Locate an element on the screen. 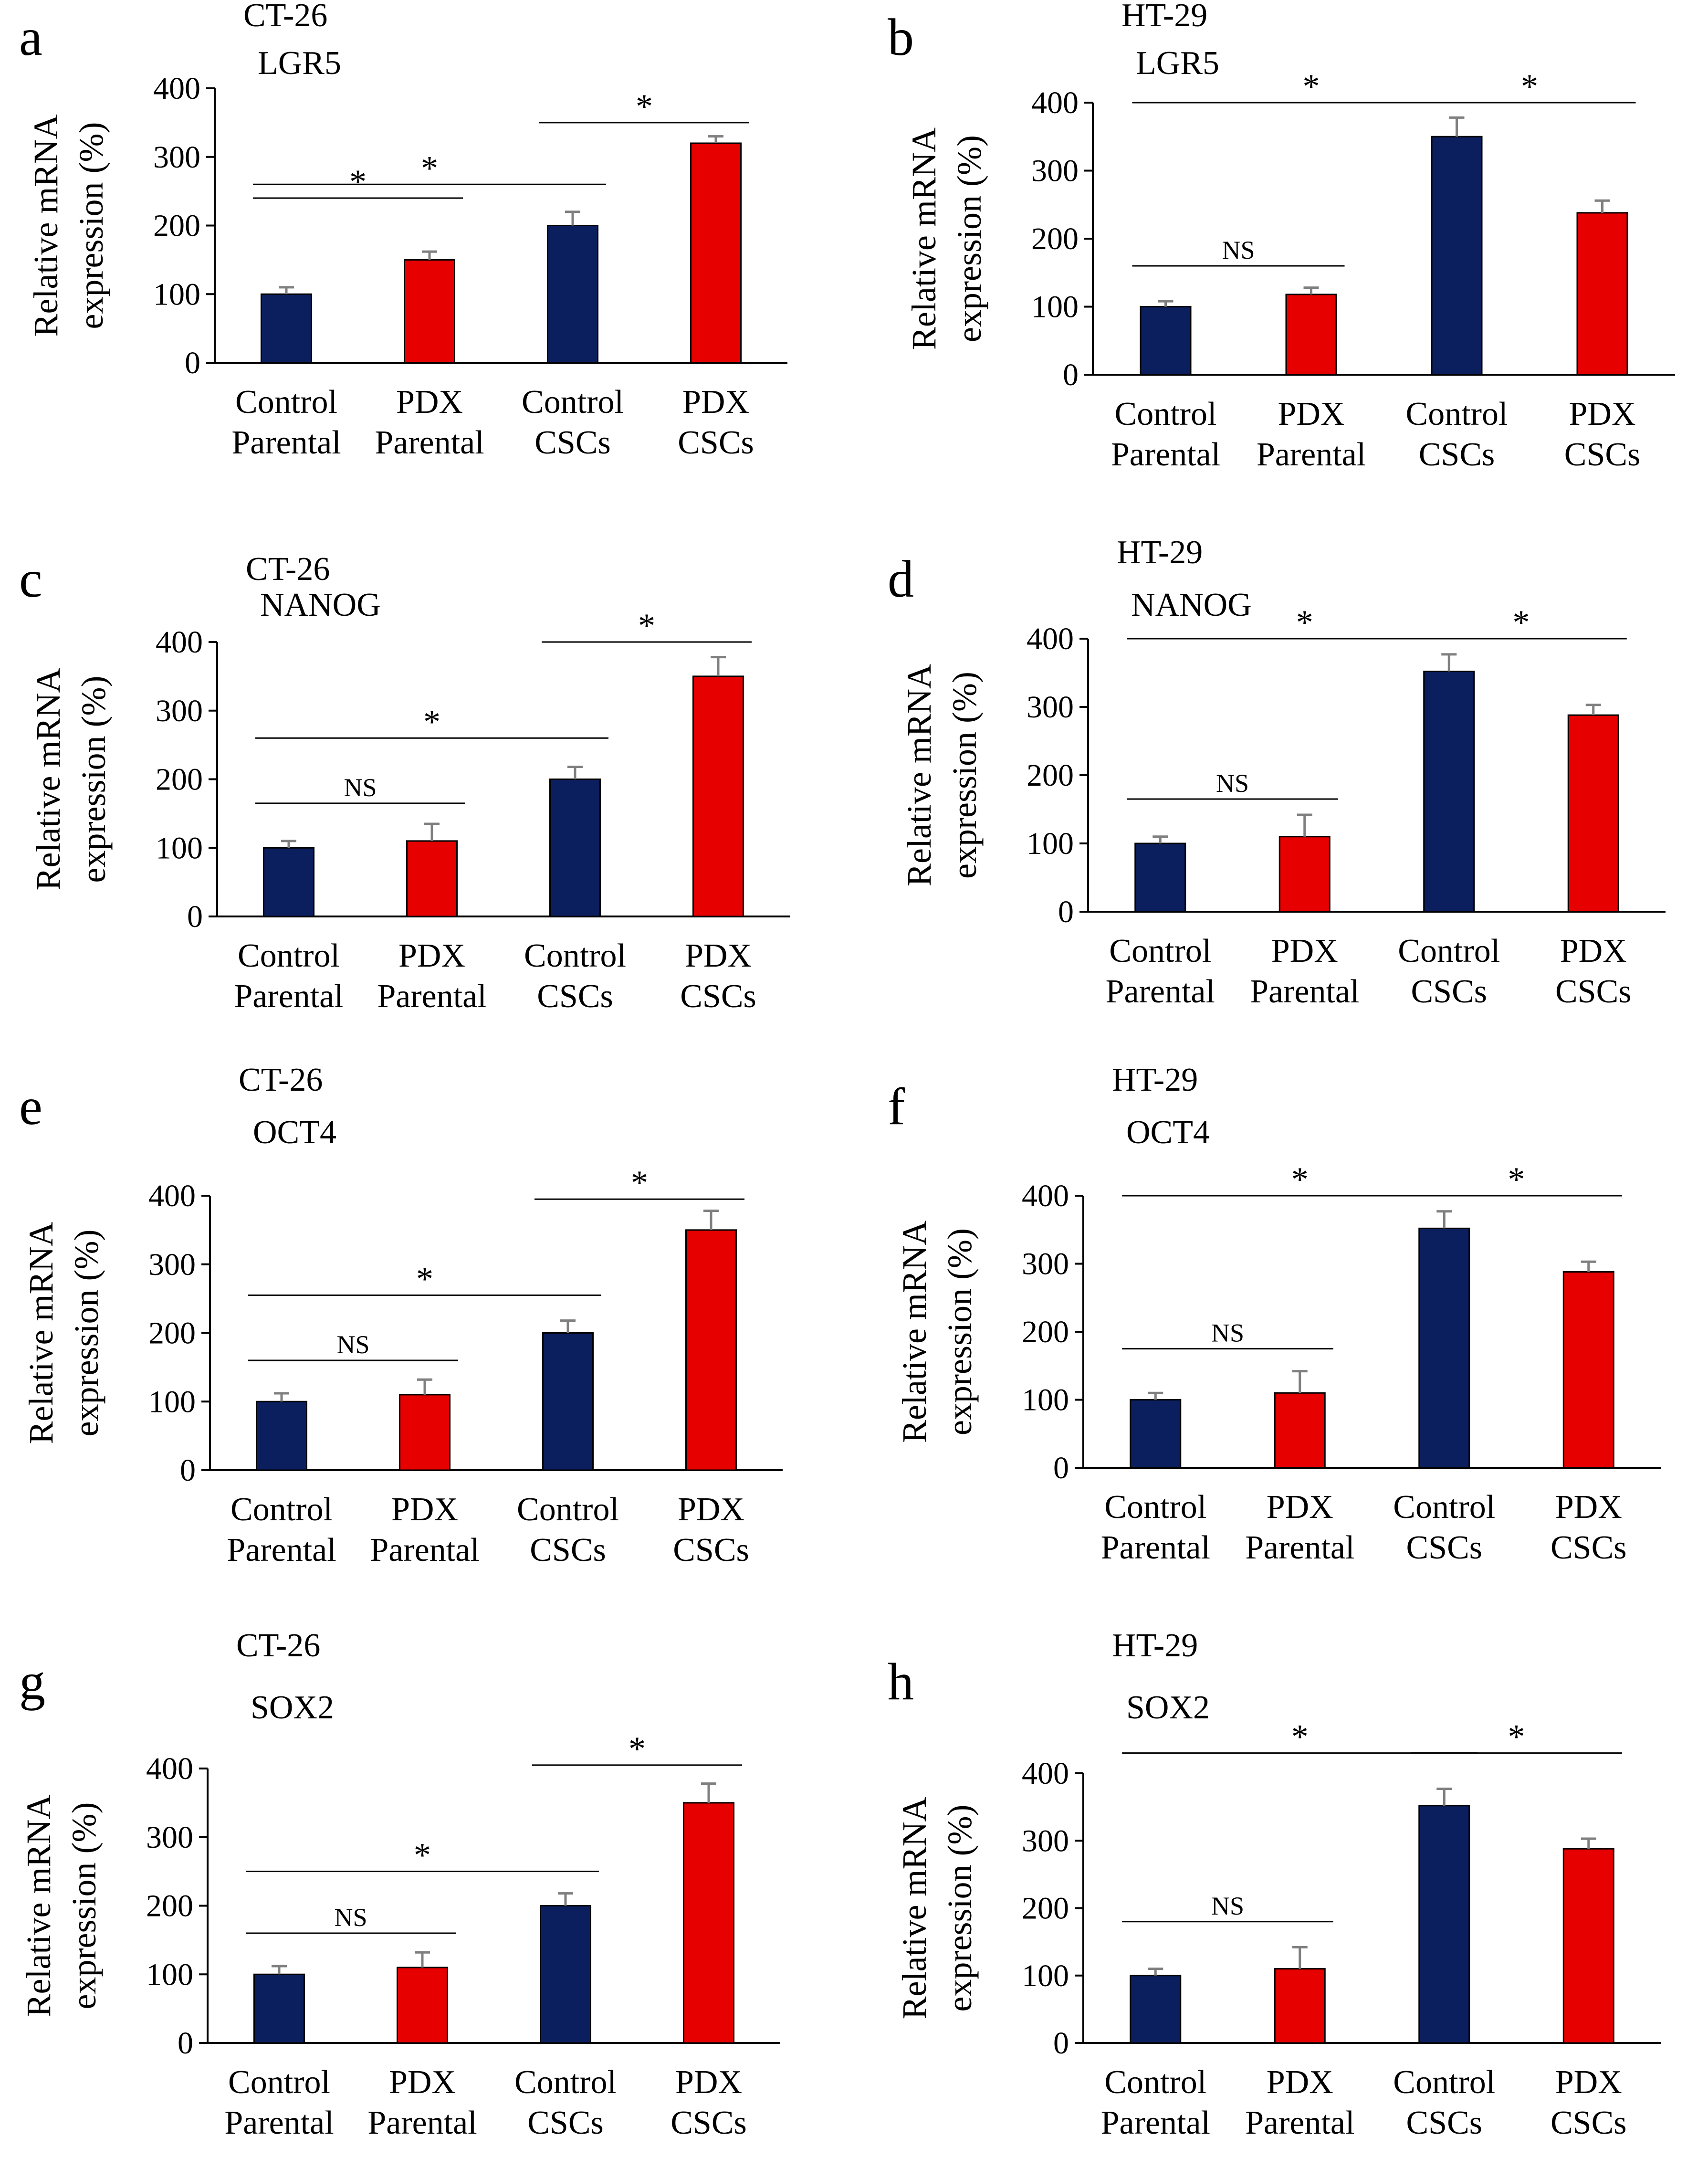 The image size is (1708, 2158). panel-letter: a is located at coordinates (30, 37).